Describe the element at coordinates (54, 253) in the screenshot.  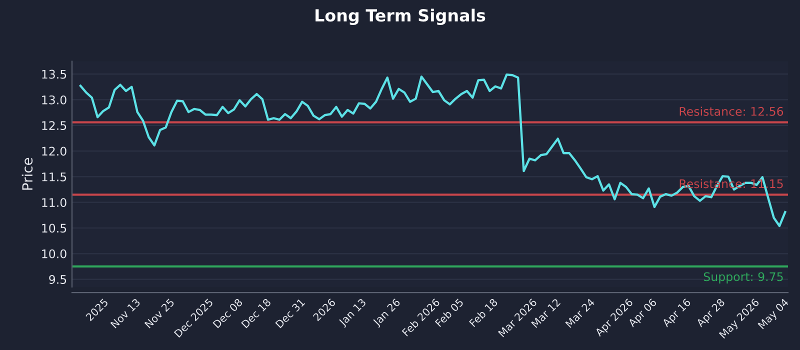
I see `y-tick-label: 10.0` at that location.